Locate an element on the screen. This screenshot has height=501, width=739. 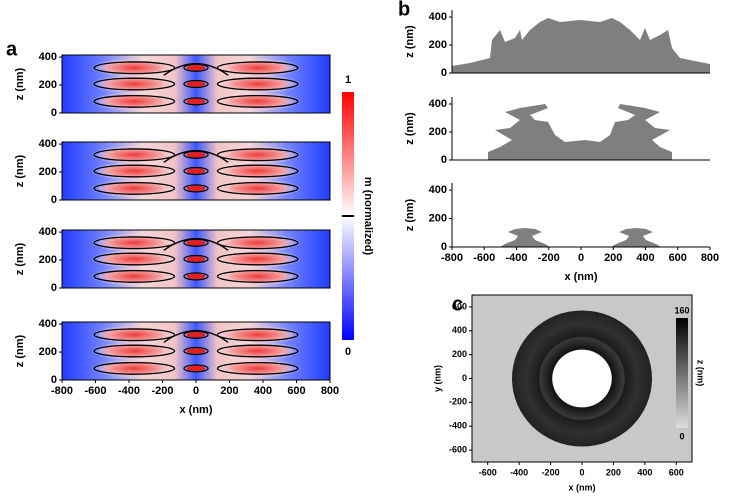
colorbar-label: z (nm) is located at coordinates (701, 373).